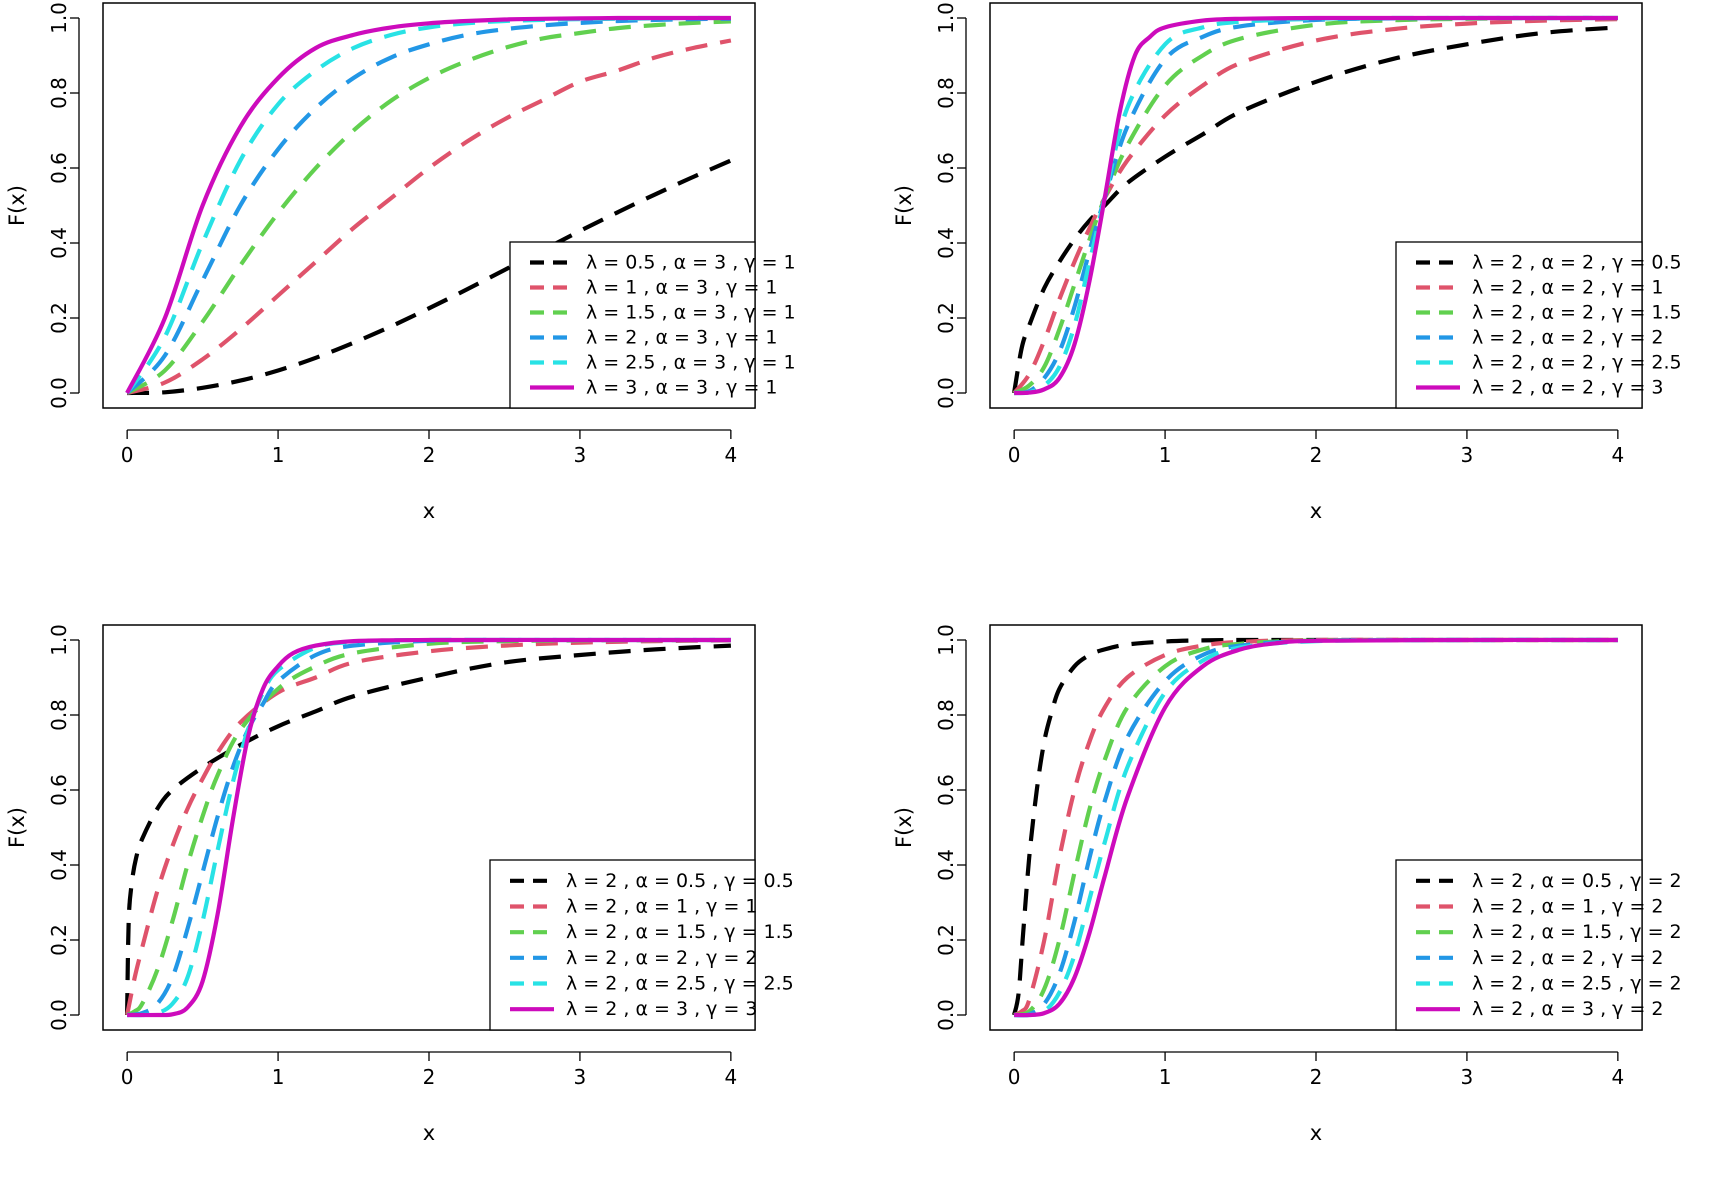 Image resolution: width=1713 pixels, height=1183 pixels. I want to click on legend-label-3: λ = 2 , α = 1.5 , γ = 2, so click(1577, 932).